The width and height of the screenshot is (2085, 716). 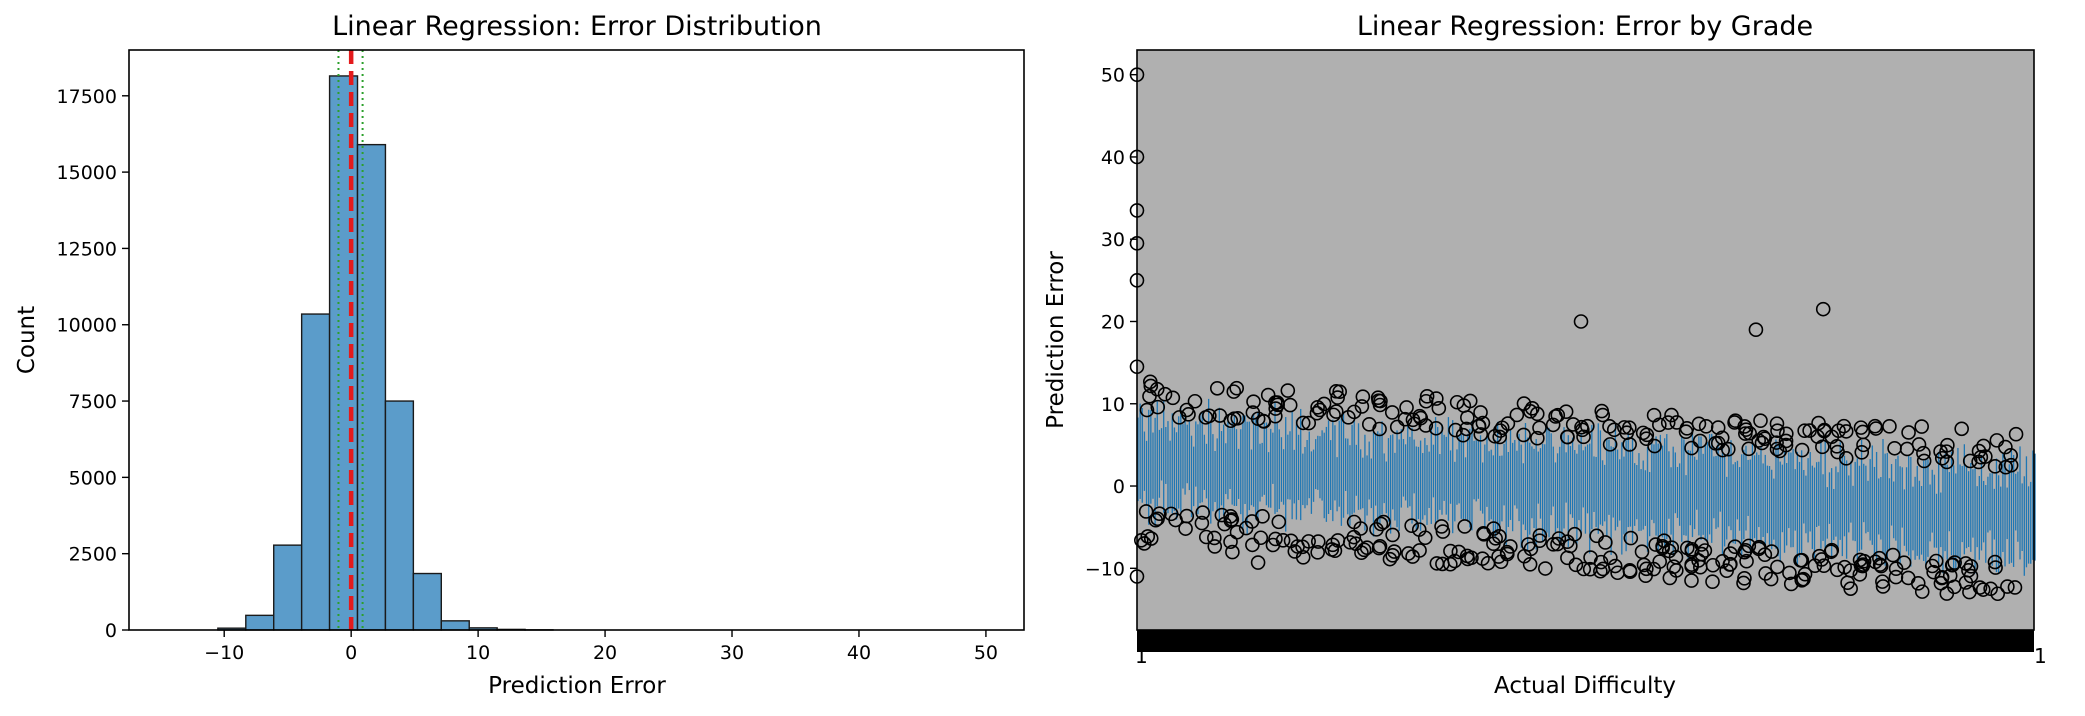 I want to click on boxplot-y-tick-label: 40, so click(x=1113, y=158).